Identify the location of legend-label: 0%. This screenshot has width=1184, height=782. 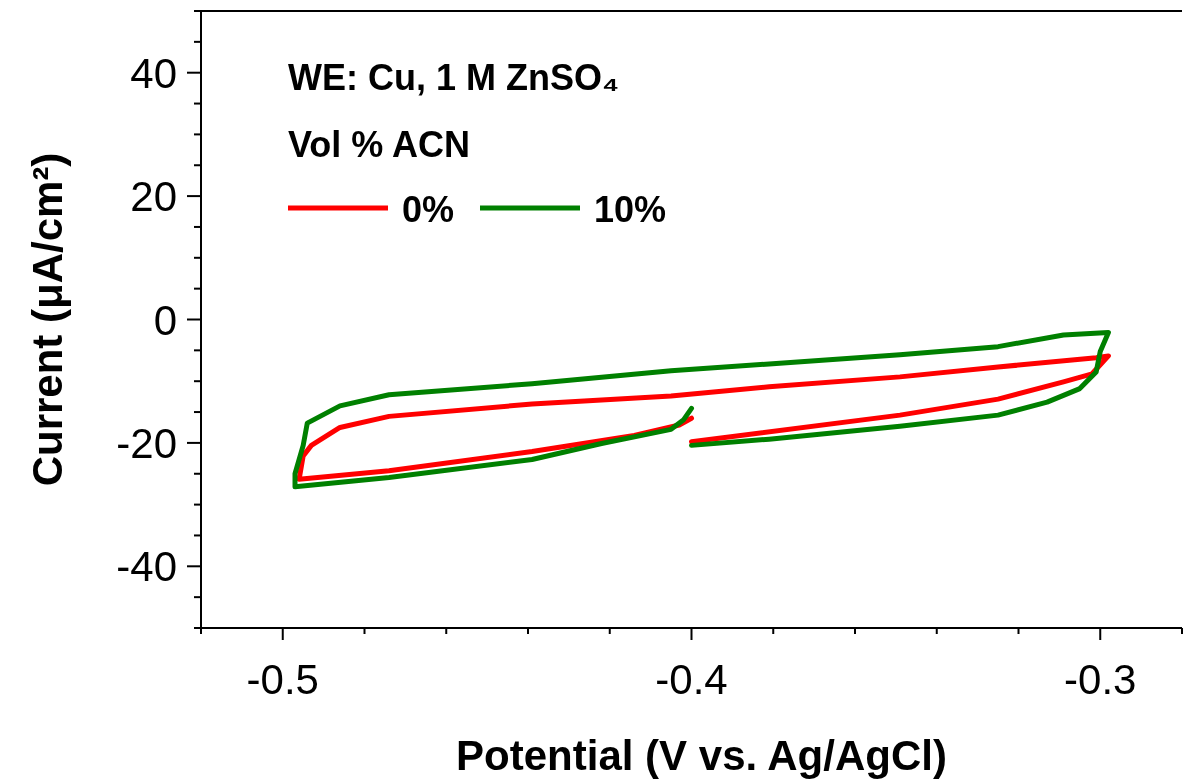
(428, 209).